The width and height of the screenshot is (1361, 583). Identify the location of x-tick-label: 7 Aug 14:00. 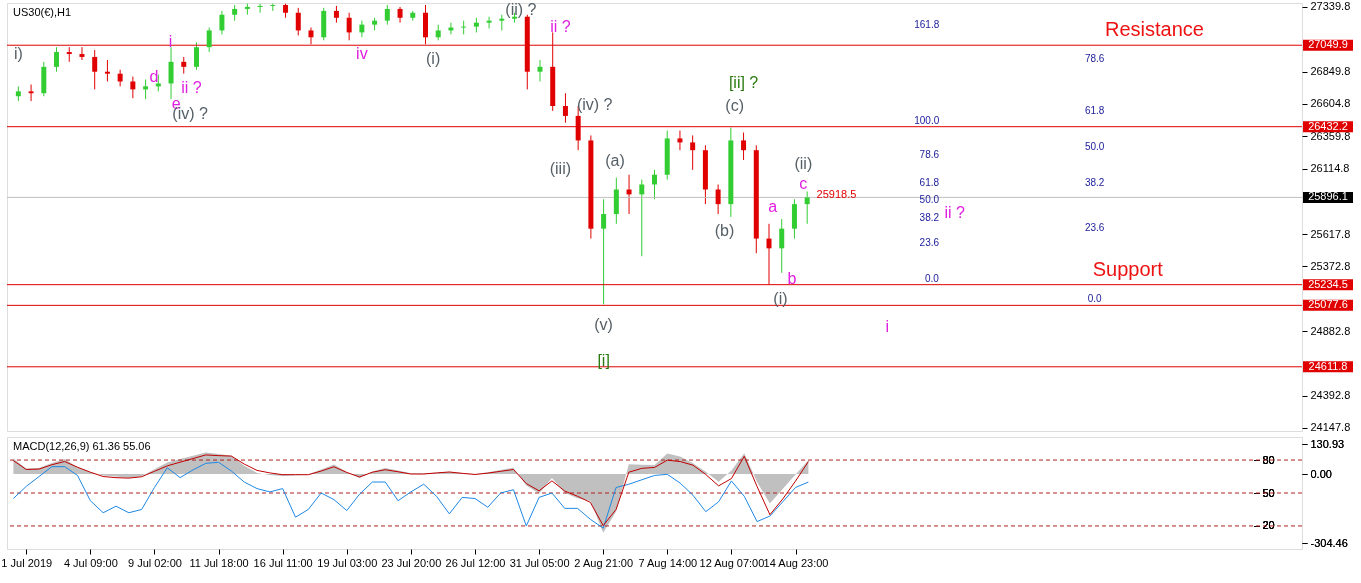
(668, 562).